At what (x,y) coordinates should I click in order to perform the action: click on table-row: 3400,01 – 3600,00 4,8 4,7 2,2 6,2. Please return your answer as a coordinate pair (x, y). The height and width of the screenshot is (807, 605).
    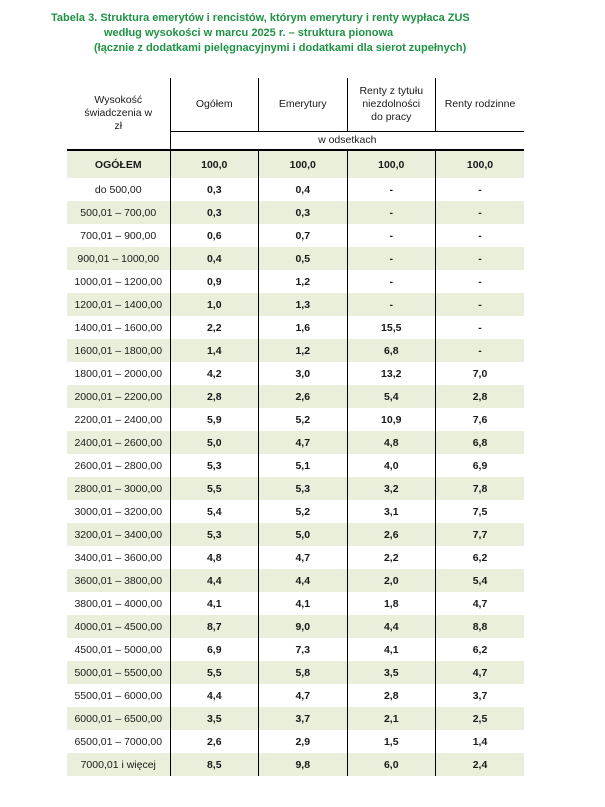
    Looking at the image, I should click on (295, 557).